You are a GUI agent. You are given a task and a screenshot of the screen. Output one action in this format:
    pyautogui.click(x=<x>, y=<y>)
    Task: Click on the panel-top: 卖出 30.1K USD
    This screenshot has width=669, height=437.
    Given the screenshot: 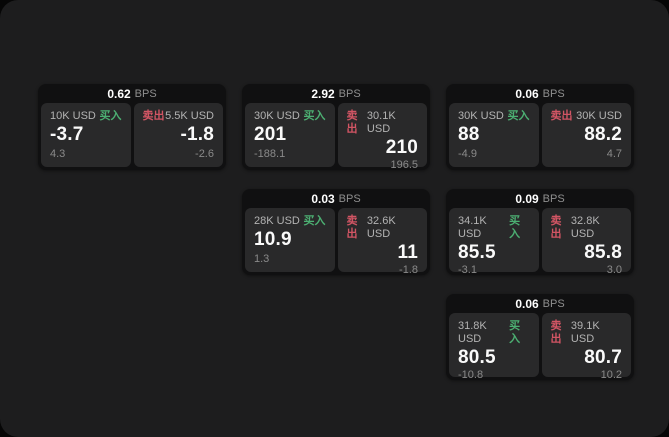 What is the action you would take?
    pyautogui.click(x=383, y=123)
    